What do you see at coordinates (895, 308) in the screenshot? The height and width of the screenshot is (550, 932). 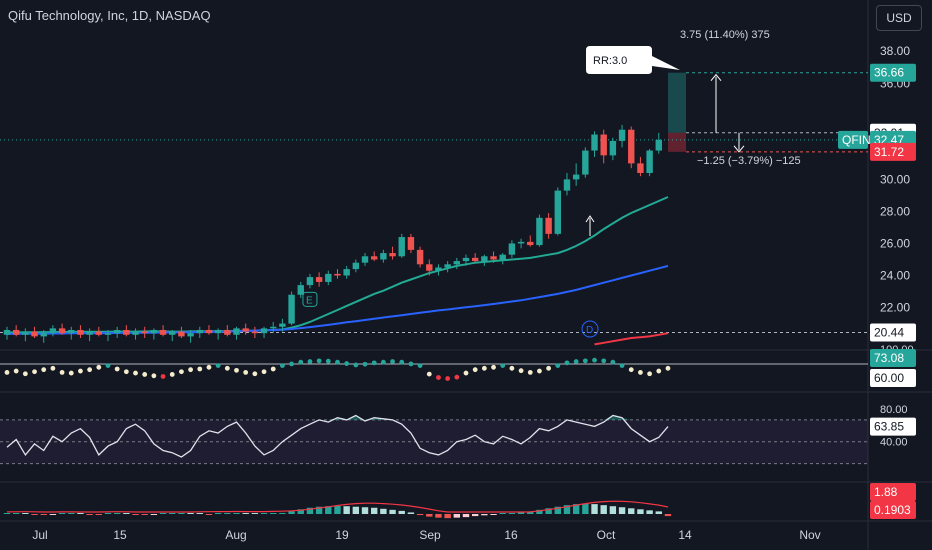 I see `price-tick-label: 22.00` at bounding box center [895, 308].